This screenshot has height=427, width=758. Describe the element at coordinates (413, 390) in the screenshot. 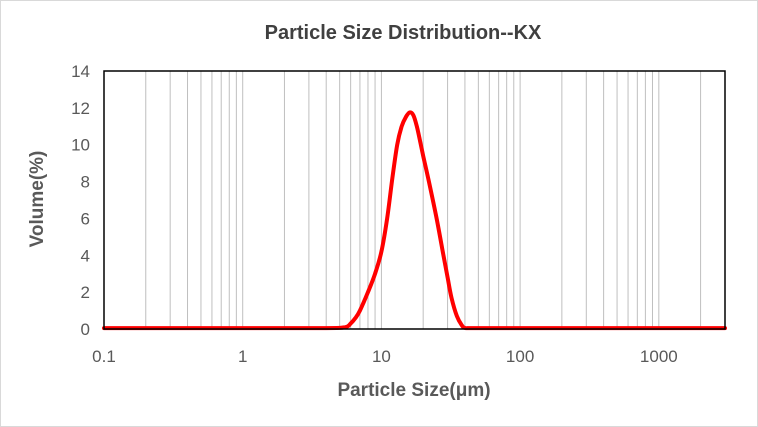

I see `x-axis-label: Particle Size(μm)` at that location.